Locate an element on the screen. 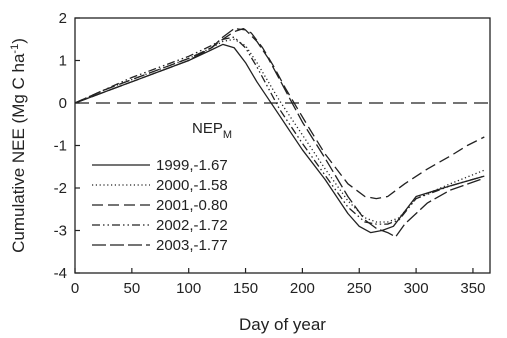 This screenshot has width=507, height=338. x-tick-label: 200 is located at coordinates (302, 288).